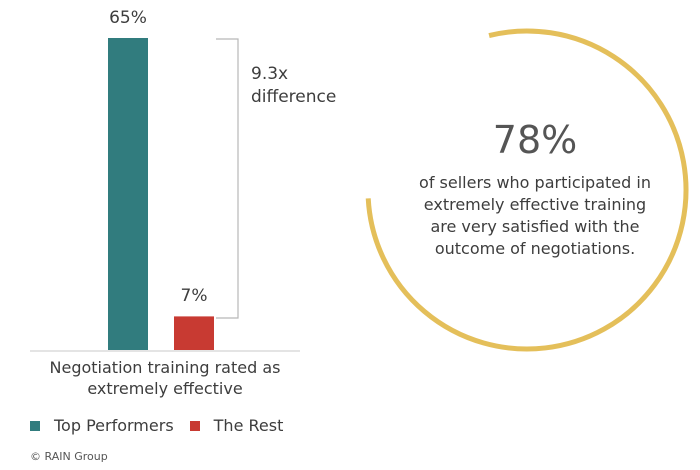  Describe the element at coordinates (293, 86) in the screenshot. I see `difference-annotation: 9.3x difference` at that location.